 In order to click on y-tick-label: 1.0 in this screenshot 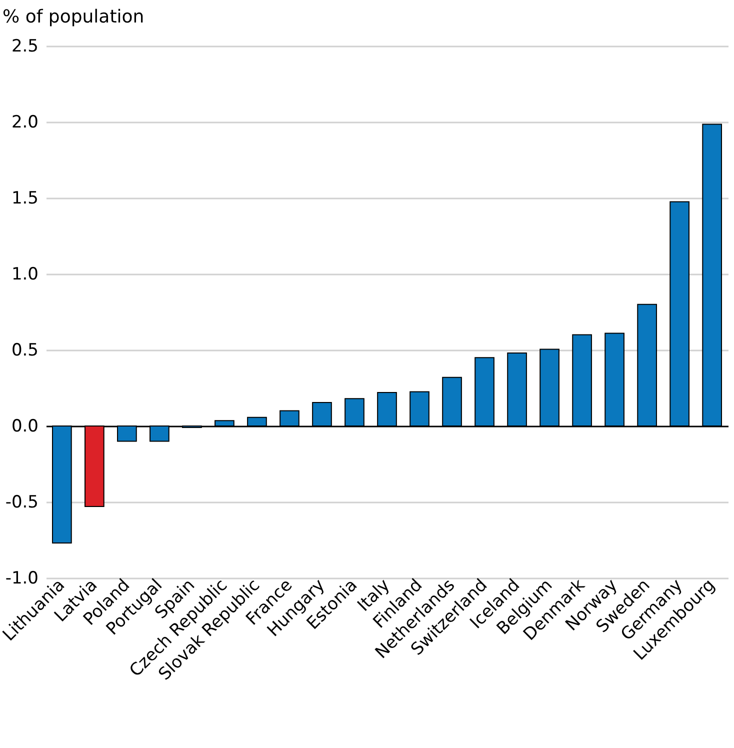, I will do `click(24, 274)`.